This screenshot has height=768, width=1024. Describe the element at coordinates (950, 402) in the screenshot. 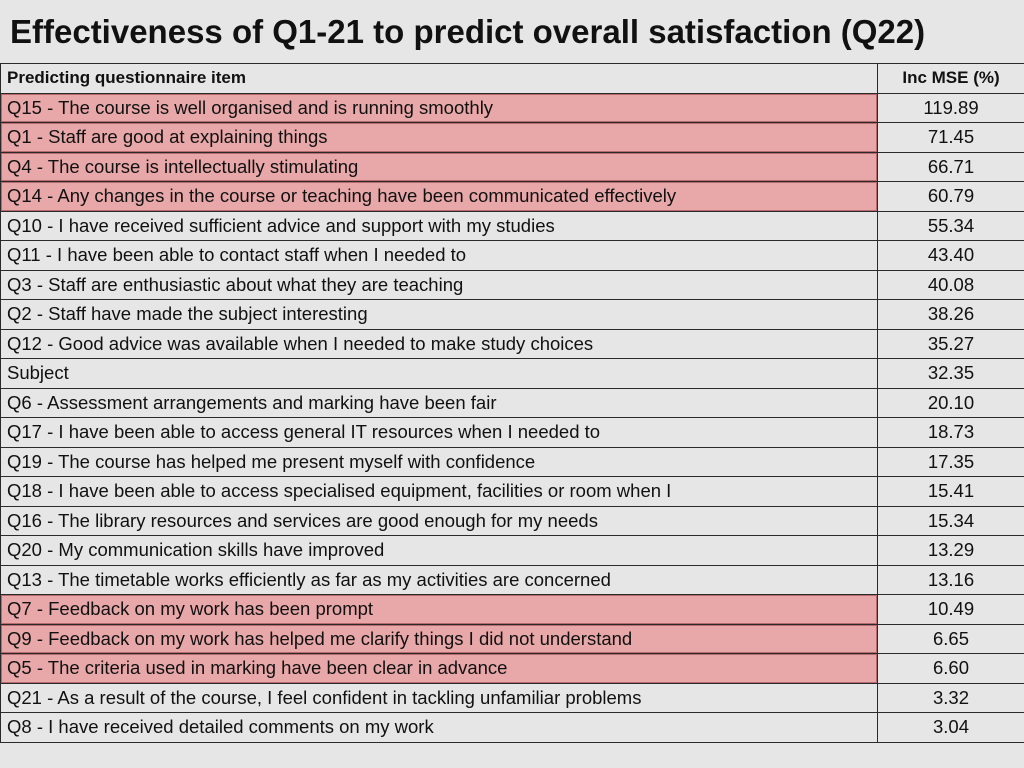

I see `row-inc-mse-value: 20.10` at that location.